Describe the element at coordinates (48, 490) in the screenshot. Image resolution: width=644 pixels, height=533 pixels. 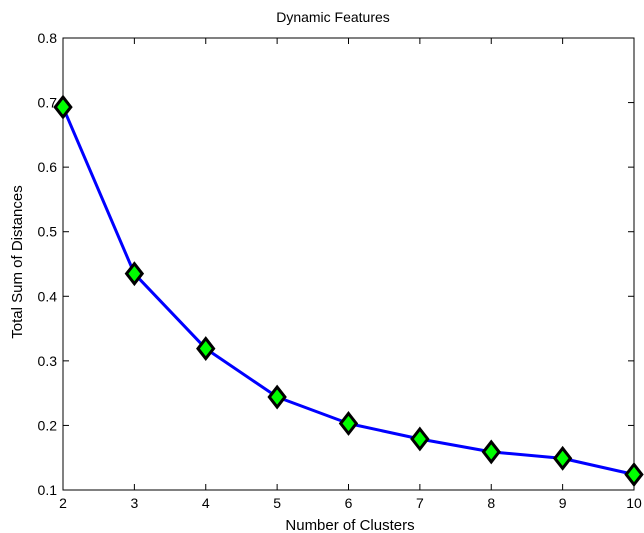
I see `y-tick-label: 0.1` at that location.